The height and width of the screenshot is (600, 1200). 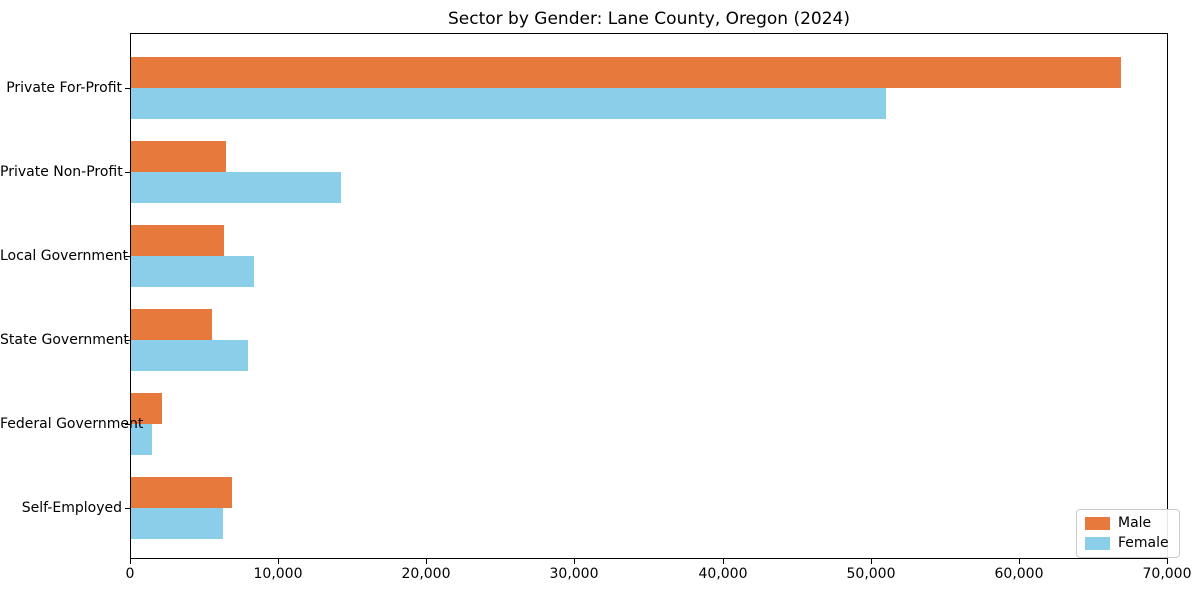 What do you see at coordinates (723, 574) in the screenshot?
I see `x-tick-label: 40,000` at bounding box center [723, 574].